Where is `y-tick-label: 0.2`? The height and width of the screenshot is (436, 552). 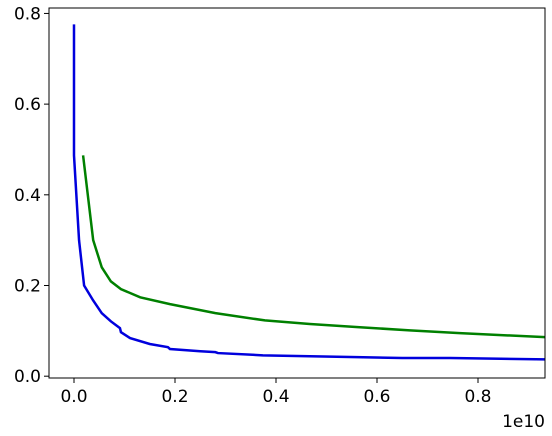 y-tick-label: 0.2 is located at coordinates (27, 287).